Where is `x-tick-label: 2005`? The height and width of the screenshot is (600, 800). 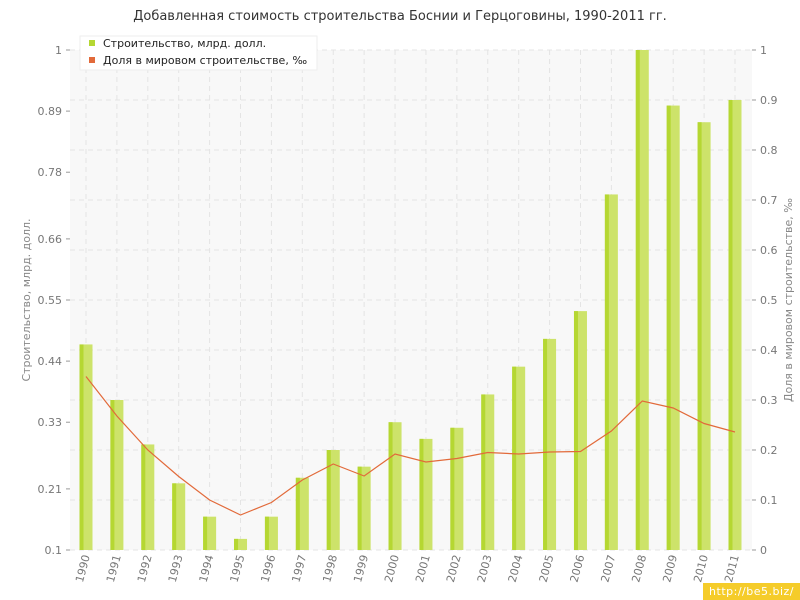
x-tick-label: 2005 is located at coordinates (547, 568).